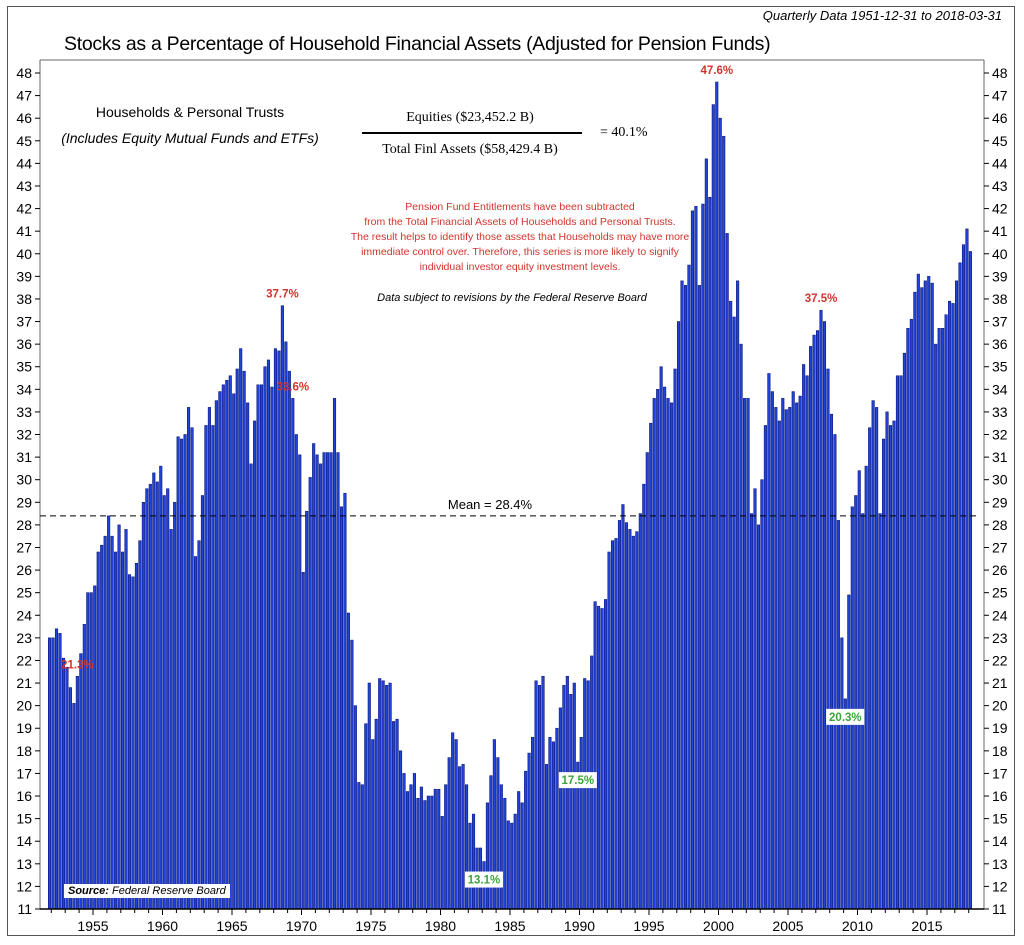  What do you see at coordinates (24, 96) in the screenshot?
I see `y-tick-label-left: 47` at bounding box center [24, 96].